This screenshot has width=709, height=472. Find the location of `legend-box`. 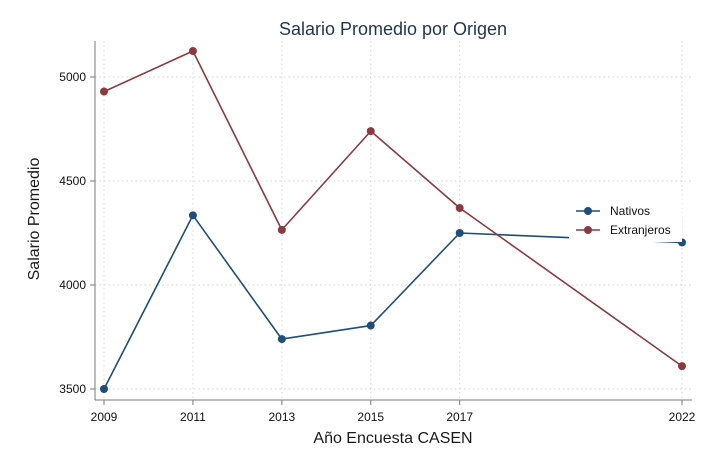

legend-box is located at coordinates (625, 220).